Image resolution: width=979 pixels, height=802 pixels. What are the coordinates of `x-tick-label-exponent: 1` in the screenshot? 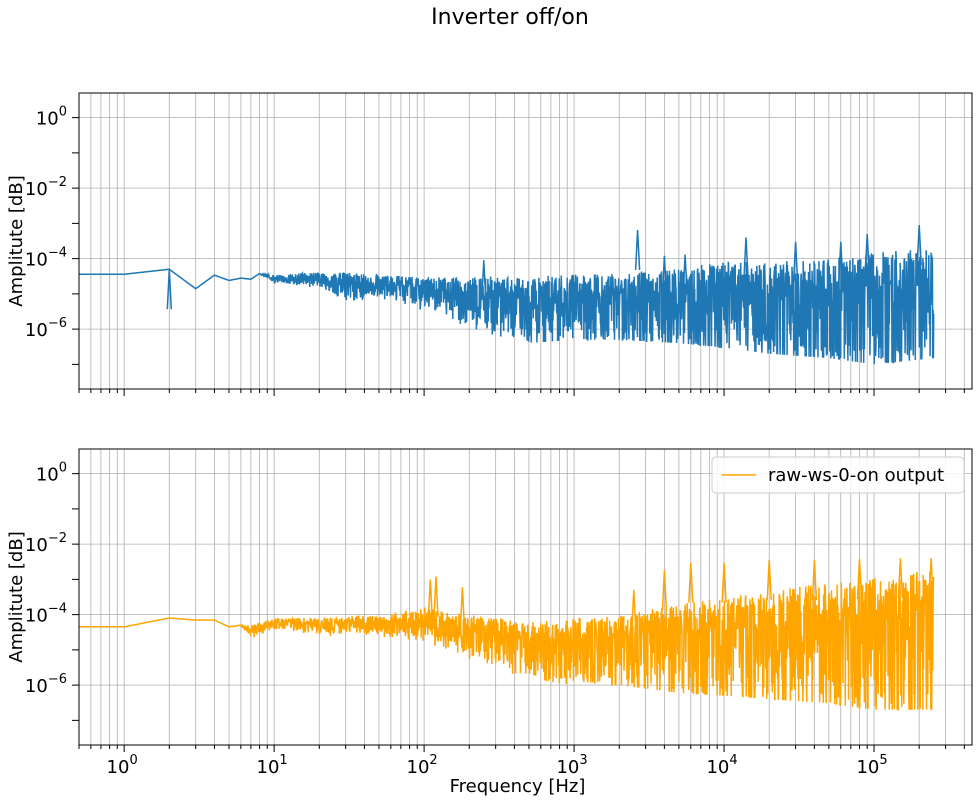 It's located at (283, 760).